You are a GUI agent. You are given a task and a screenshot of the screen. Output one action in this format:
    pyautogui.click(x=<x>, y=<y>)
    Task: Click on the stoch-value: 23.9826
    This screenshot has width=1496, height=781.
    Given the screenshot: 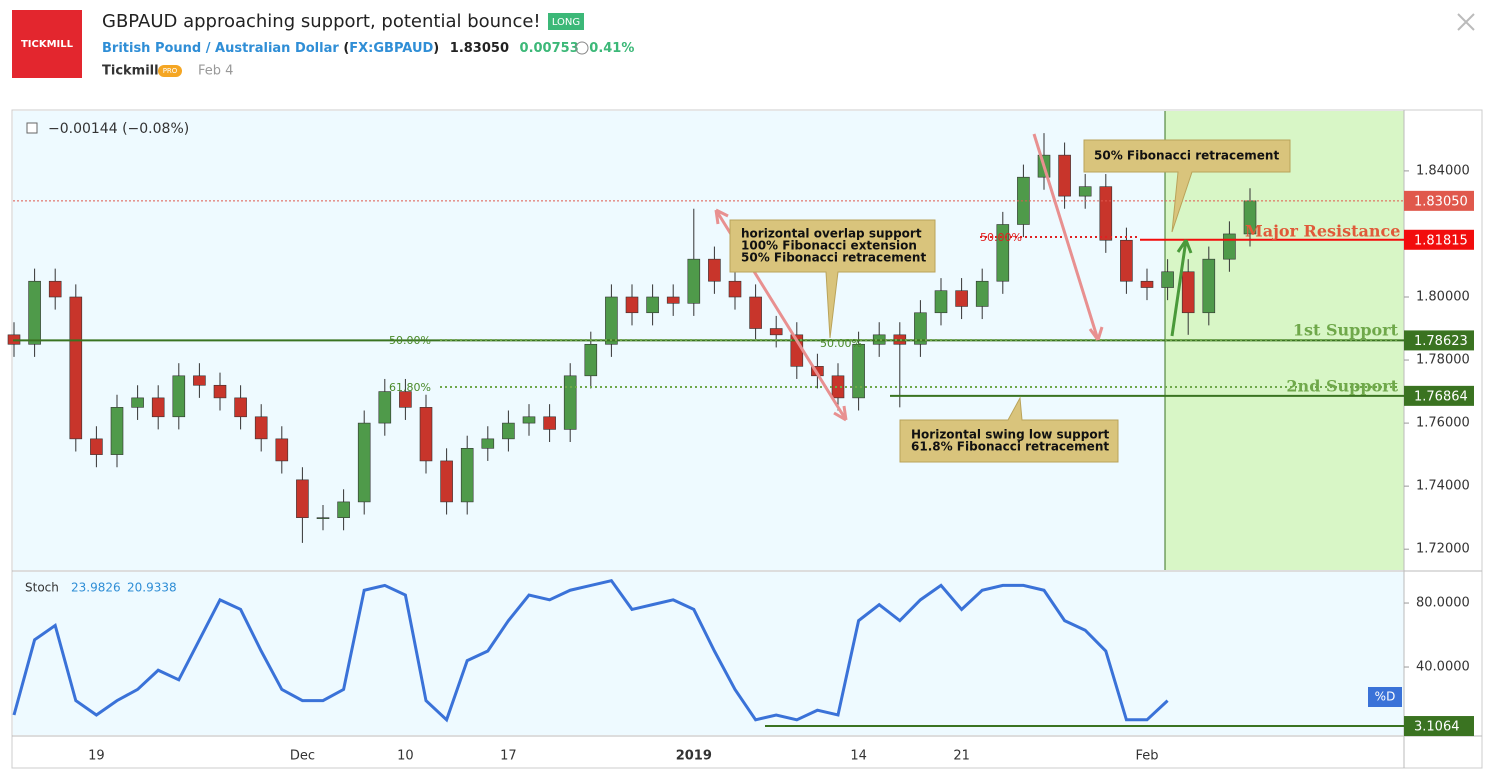 What is the action you would take?
    pyautogui.click(x=96, y=588)
    